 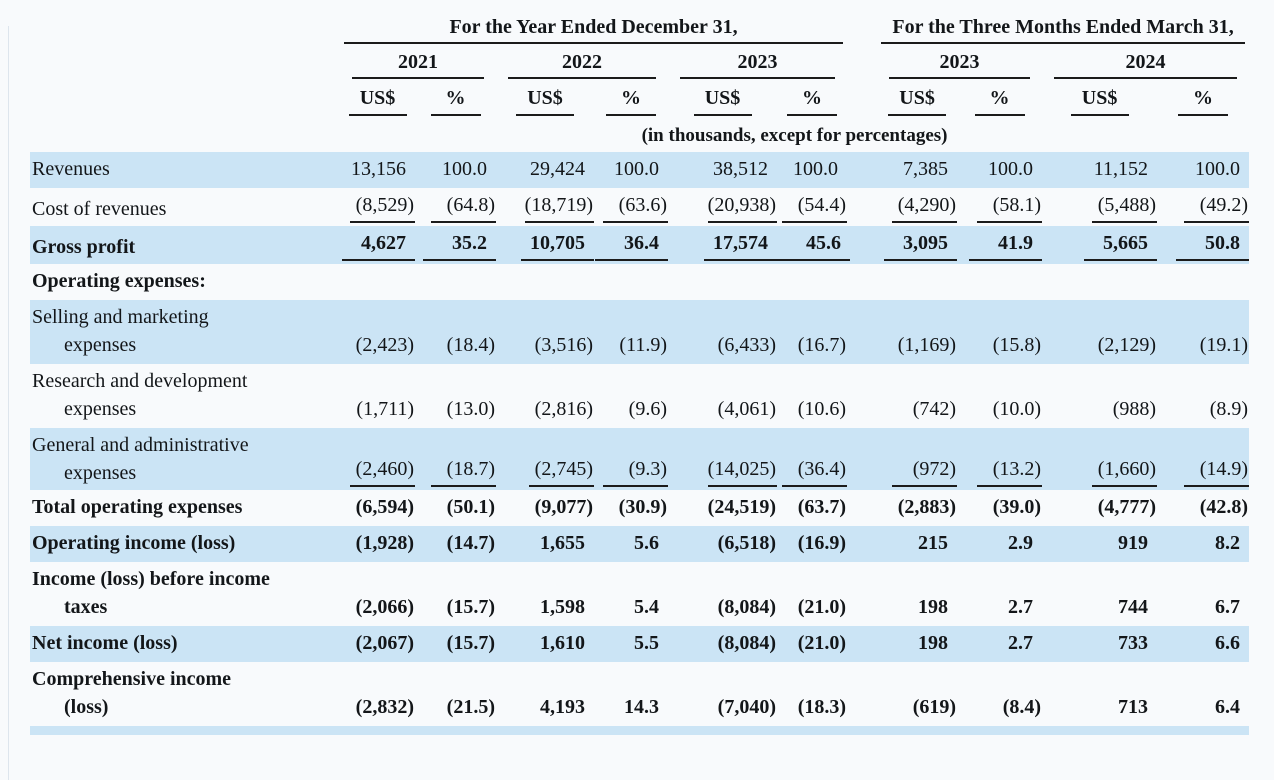 What do you see at coordinates (640, 730) in the screenshot?
I see `partial-bottom-cell` at bounding box center [640, 730].